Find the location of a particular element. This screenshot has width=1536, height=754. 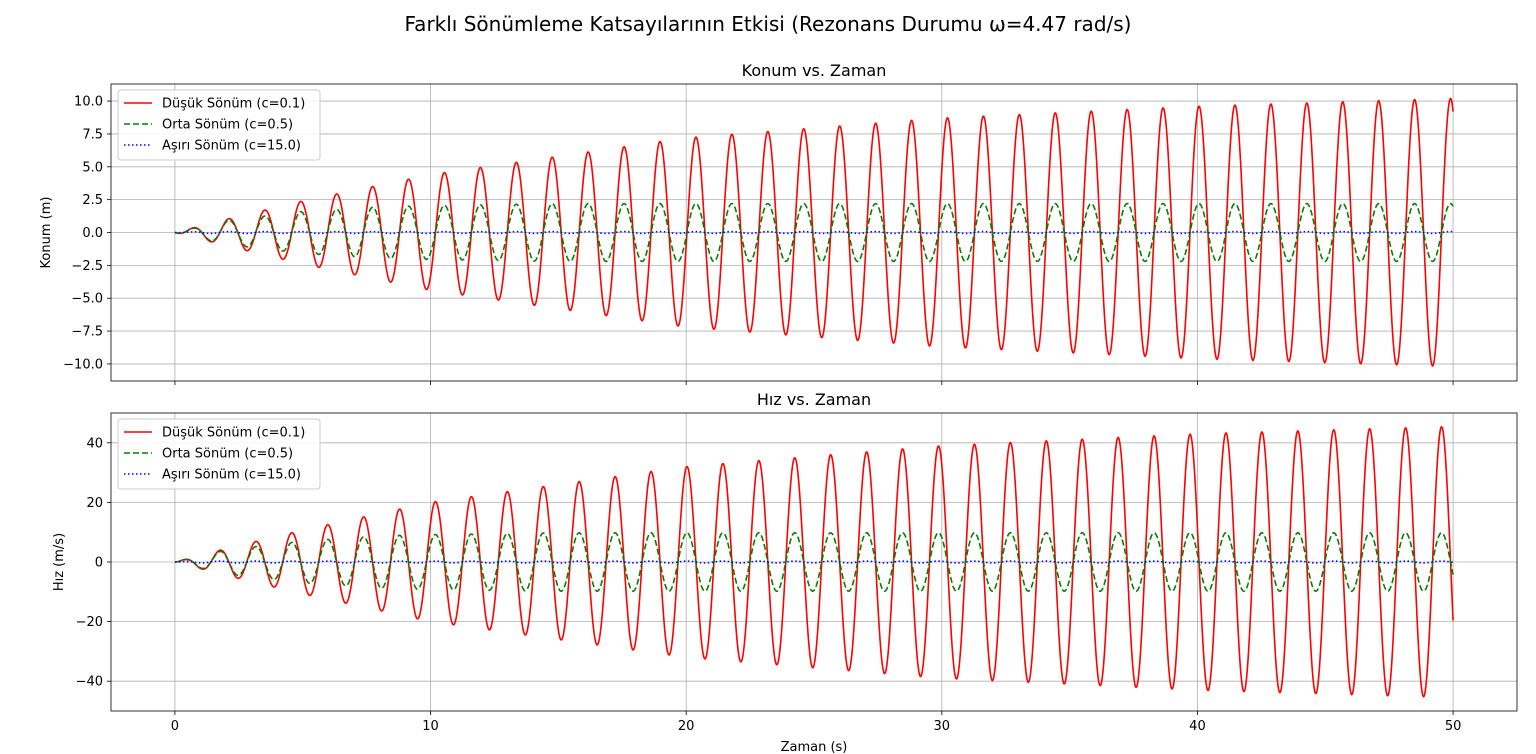

y-tick-label: −2.5 is located at coordinates (87, 266).